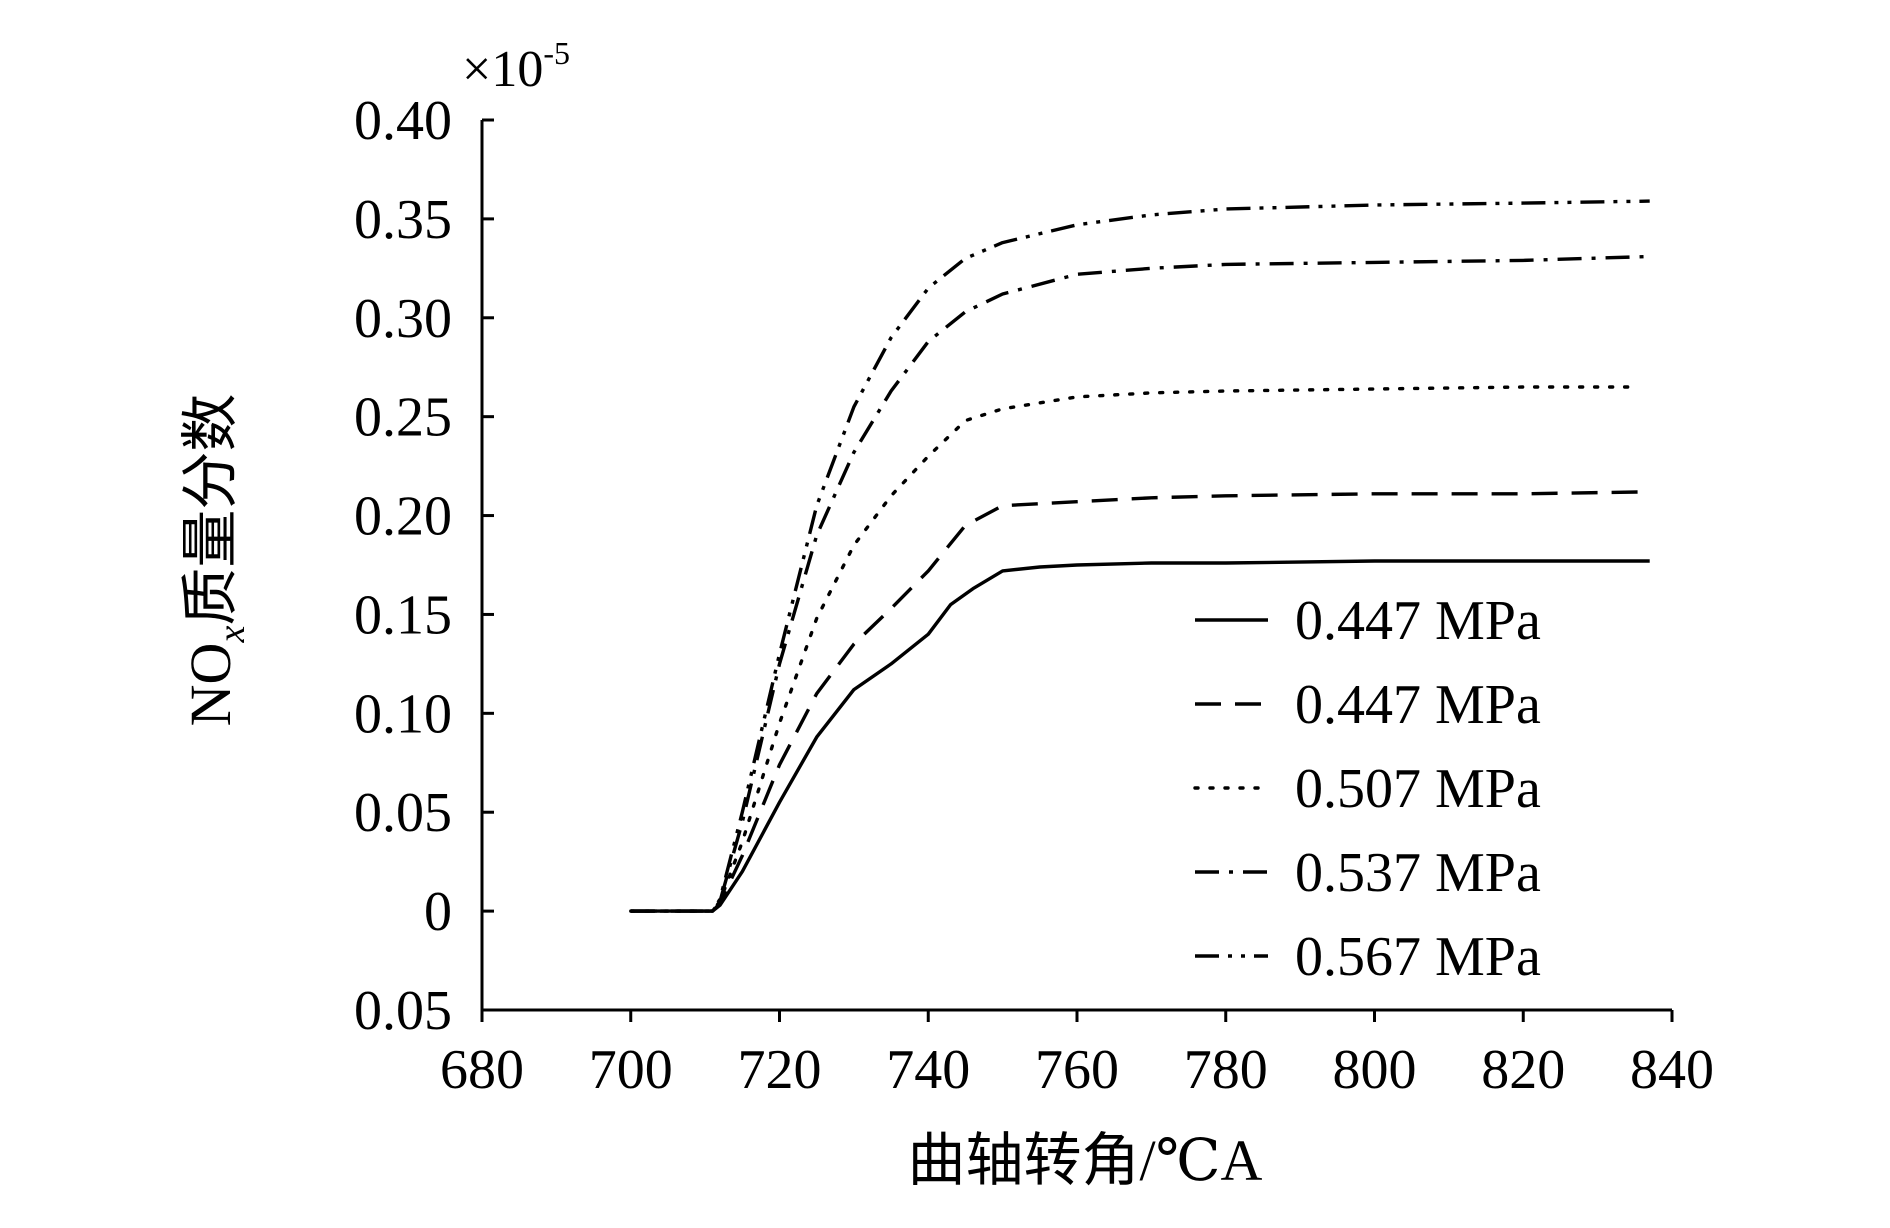  I want to click on y-axis-title: NOx质量分数, so click(215, 560).